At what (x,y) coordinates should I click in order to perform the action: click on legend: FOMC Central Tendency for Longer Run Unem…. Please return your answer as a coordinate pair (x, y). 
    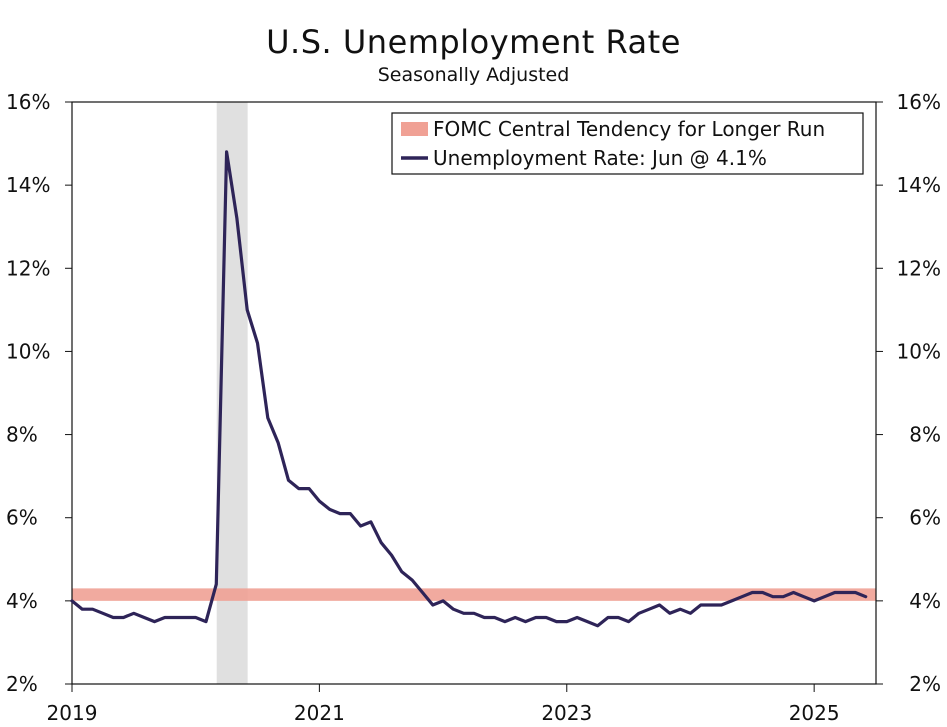
    Looking at the image, I should click on (627, 143).